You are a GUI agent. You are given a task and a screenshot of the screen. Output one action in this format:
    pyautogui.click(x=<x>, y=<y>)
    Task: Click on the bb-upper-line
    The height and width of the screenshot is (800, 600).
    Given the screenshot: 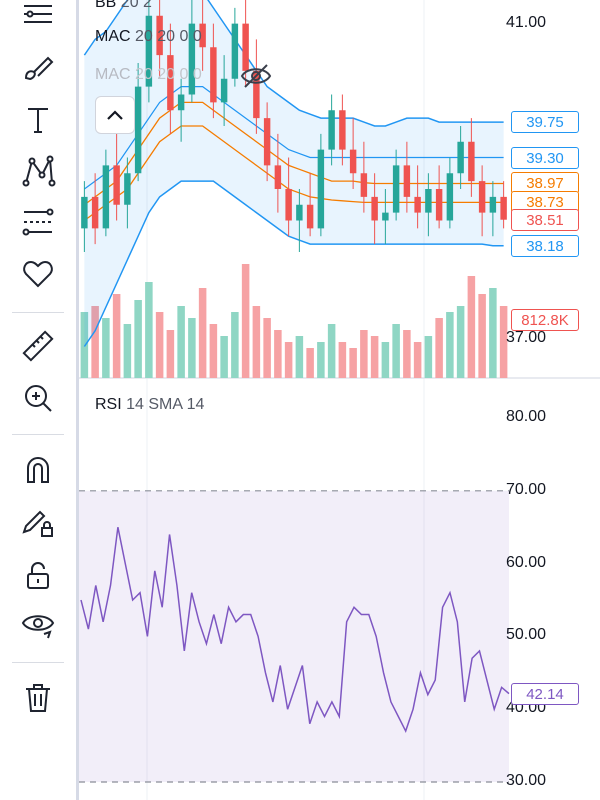 What is the action you would take?
    pyautogui.click(x=293, y=63)
    